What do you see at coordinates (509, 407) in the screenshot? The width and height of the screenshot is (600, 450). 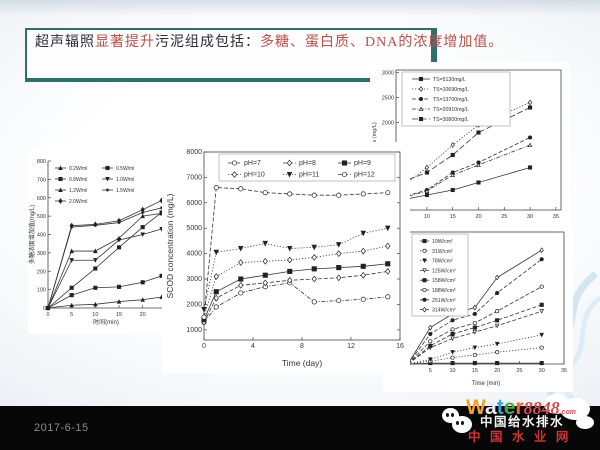 I see `logo-letter: e` at bounding box center [509, 407].